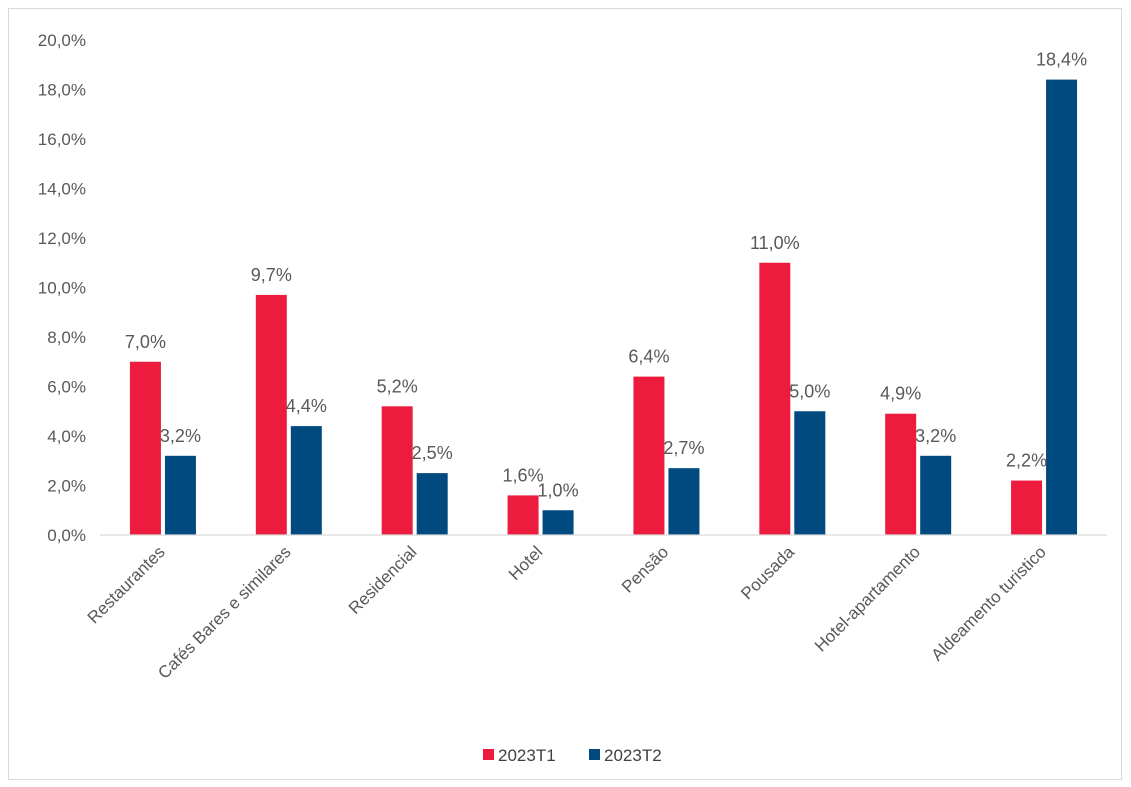  What do you see at coordinates (633, 755) in the screenshot?
I see `legend-label: 2023T2` at bounding box center [633, 755].